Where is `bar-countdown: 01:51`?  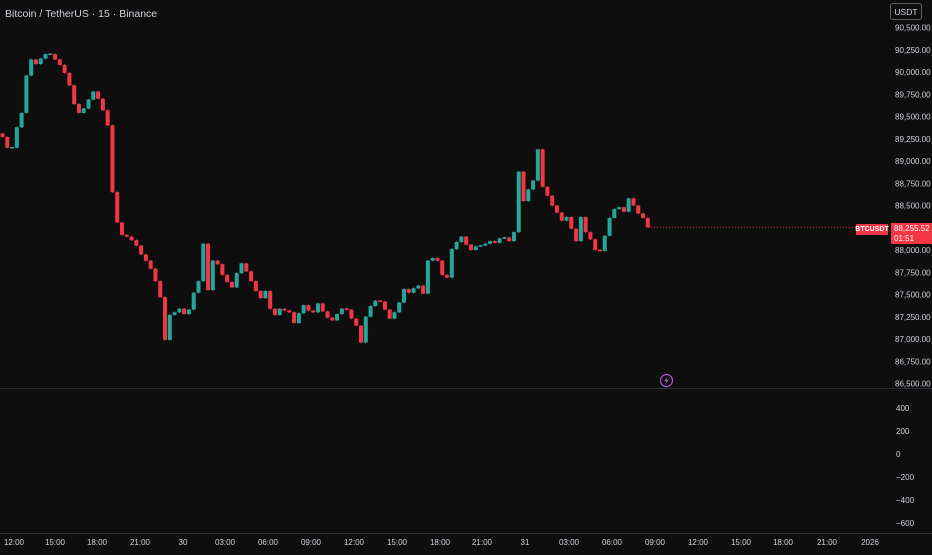
bar-countdown: 01:51 is located at coordinates (904, 238).